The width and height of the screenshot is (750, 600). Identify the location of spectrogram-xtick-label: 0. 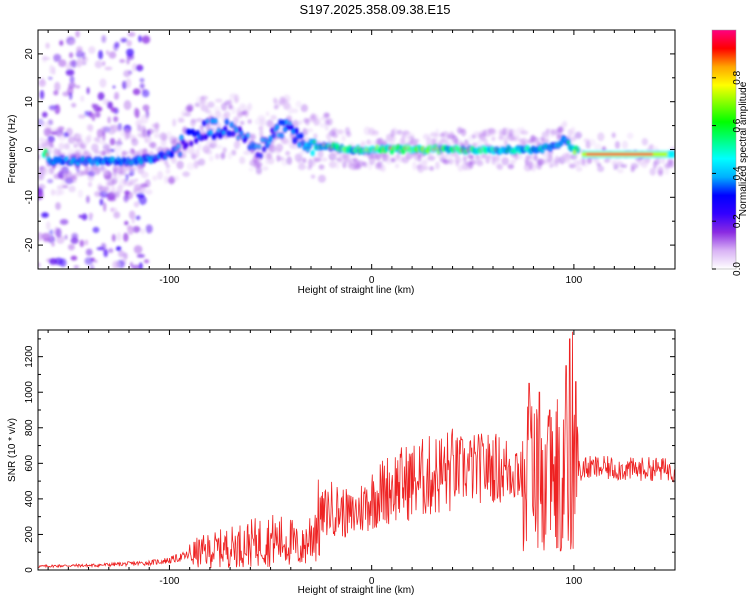
(372, 280).